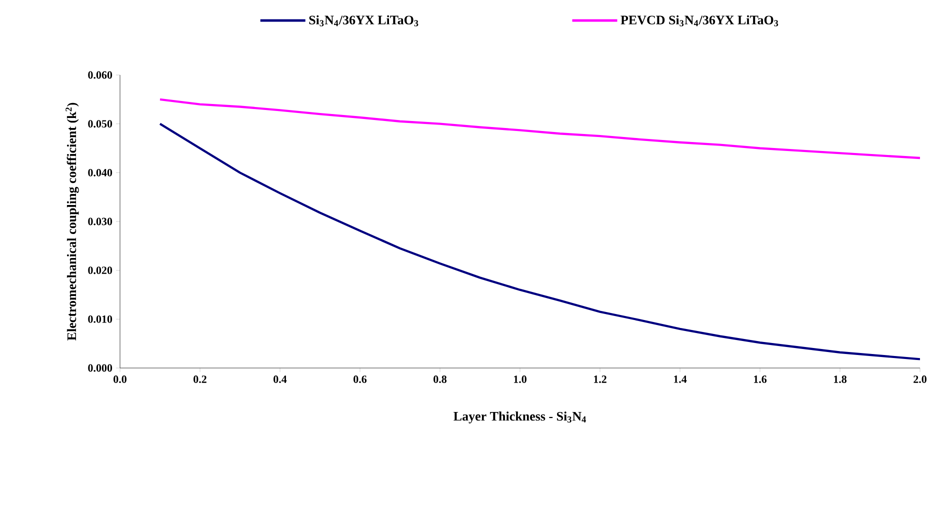 Image resolution: width=931 pixels, height=520 pixels. I want to click on x-tick-label: 1.4, so click(680, 379).